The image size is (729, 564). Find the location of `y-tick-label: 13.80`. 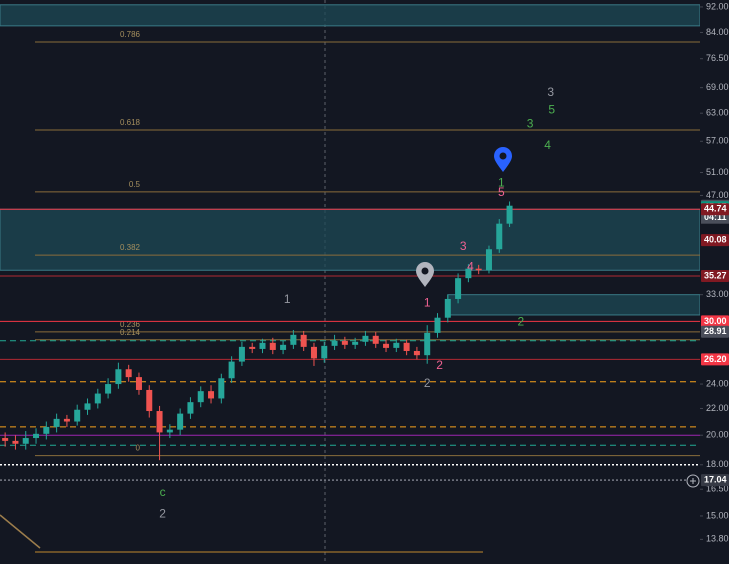

y-tick-label: 13.80 is located at coordinates (717, 539).